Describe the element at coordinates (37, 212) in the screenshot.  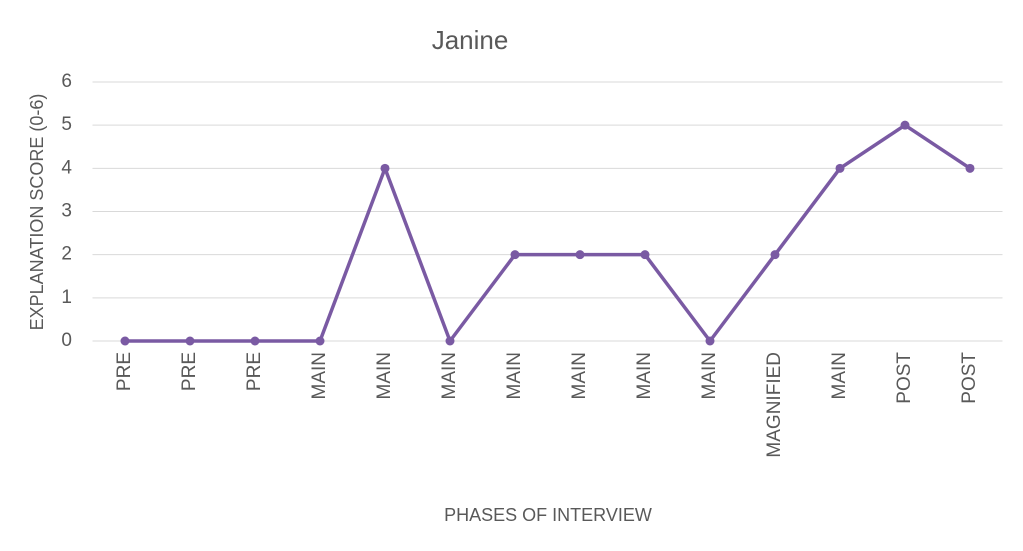
I see `y-axis-label: EXPLANATION SCORE (0-6)` at that location.